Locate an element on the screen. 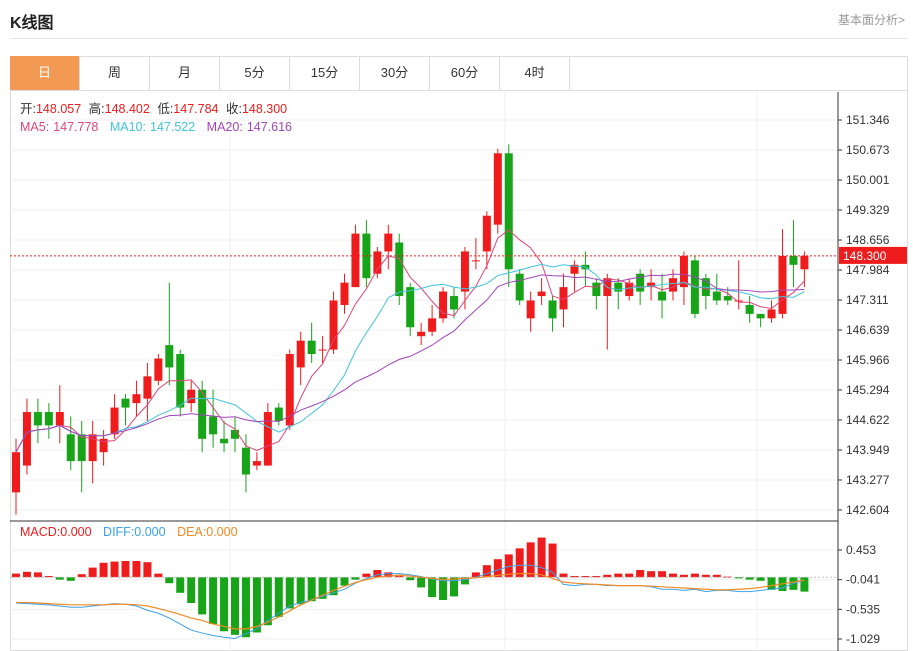 The image size is (913, 651). tab-4hour: 4时 is located at coordinates (535, 73).